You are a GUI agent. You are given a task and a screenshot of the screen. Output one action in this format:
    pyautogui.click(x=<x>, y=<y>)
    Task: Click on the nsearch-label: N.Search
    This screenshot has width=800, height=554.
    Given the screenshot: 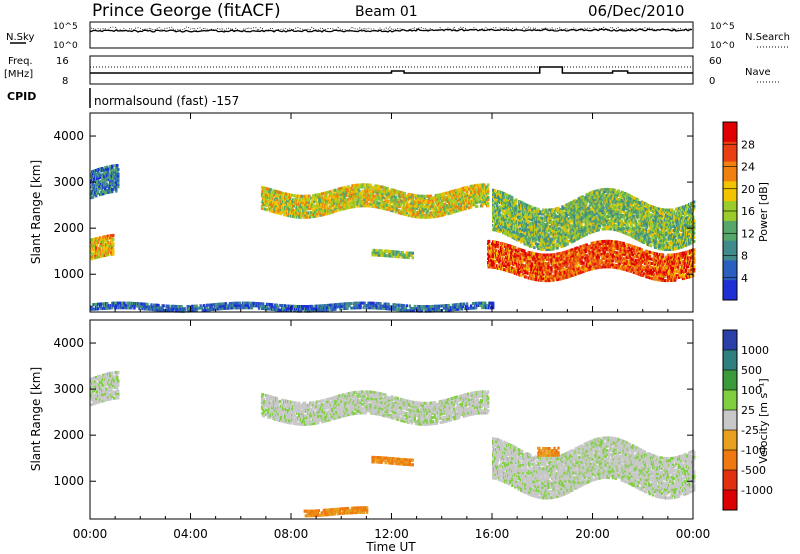 What is the action you would take?
    pyautogui.click(x=767, y=37)
    